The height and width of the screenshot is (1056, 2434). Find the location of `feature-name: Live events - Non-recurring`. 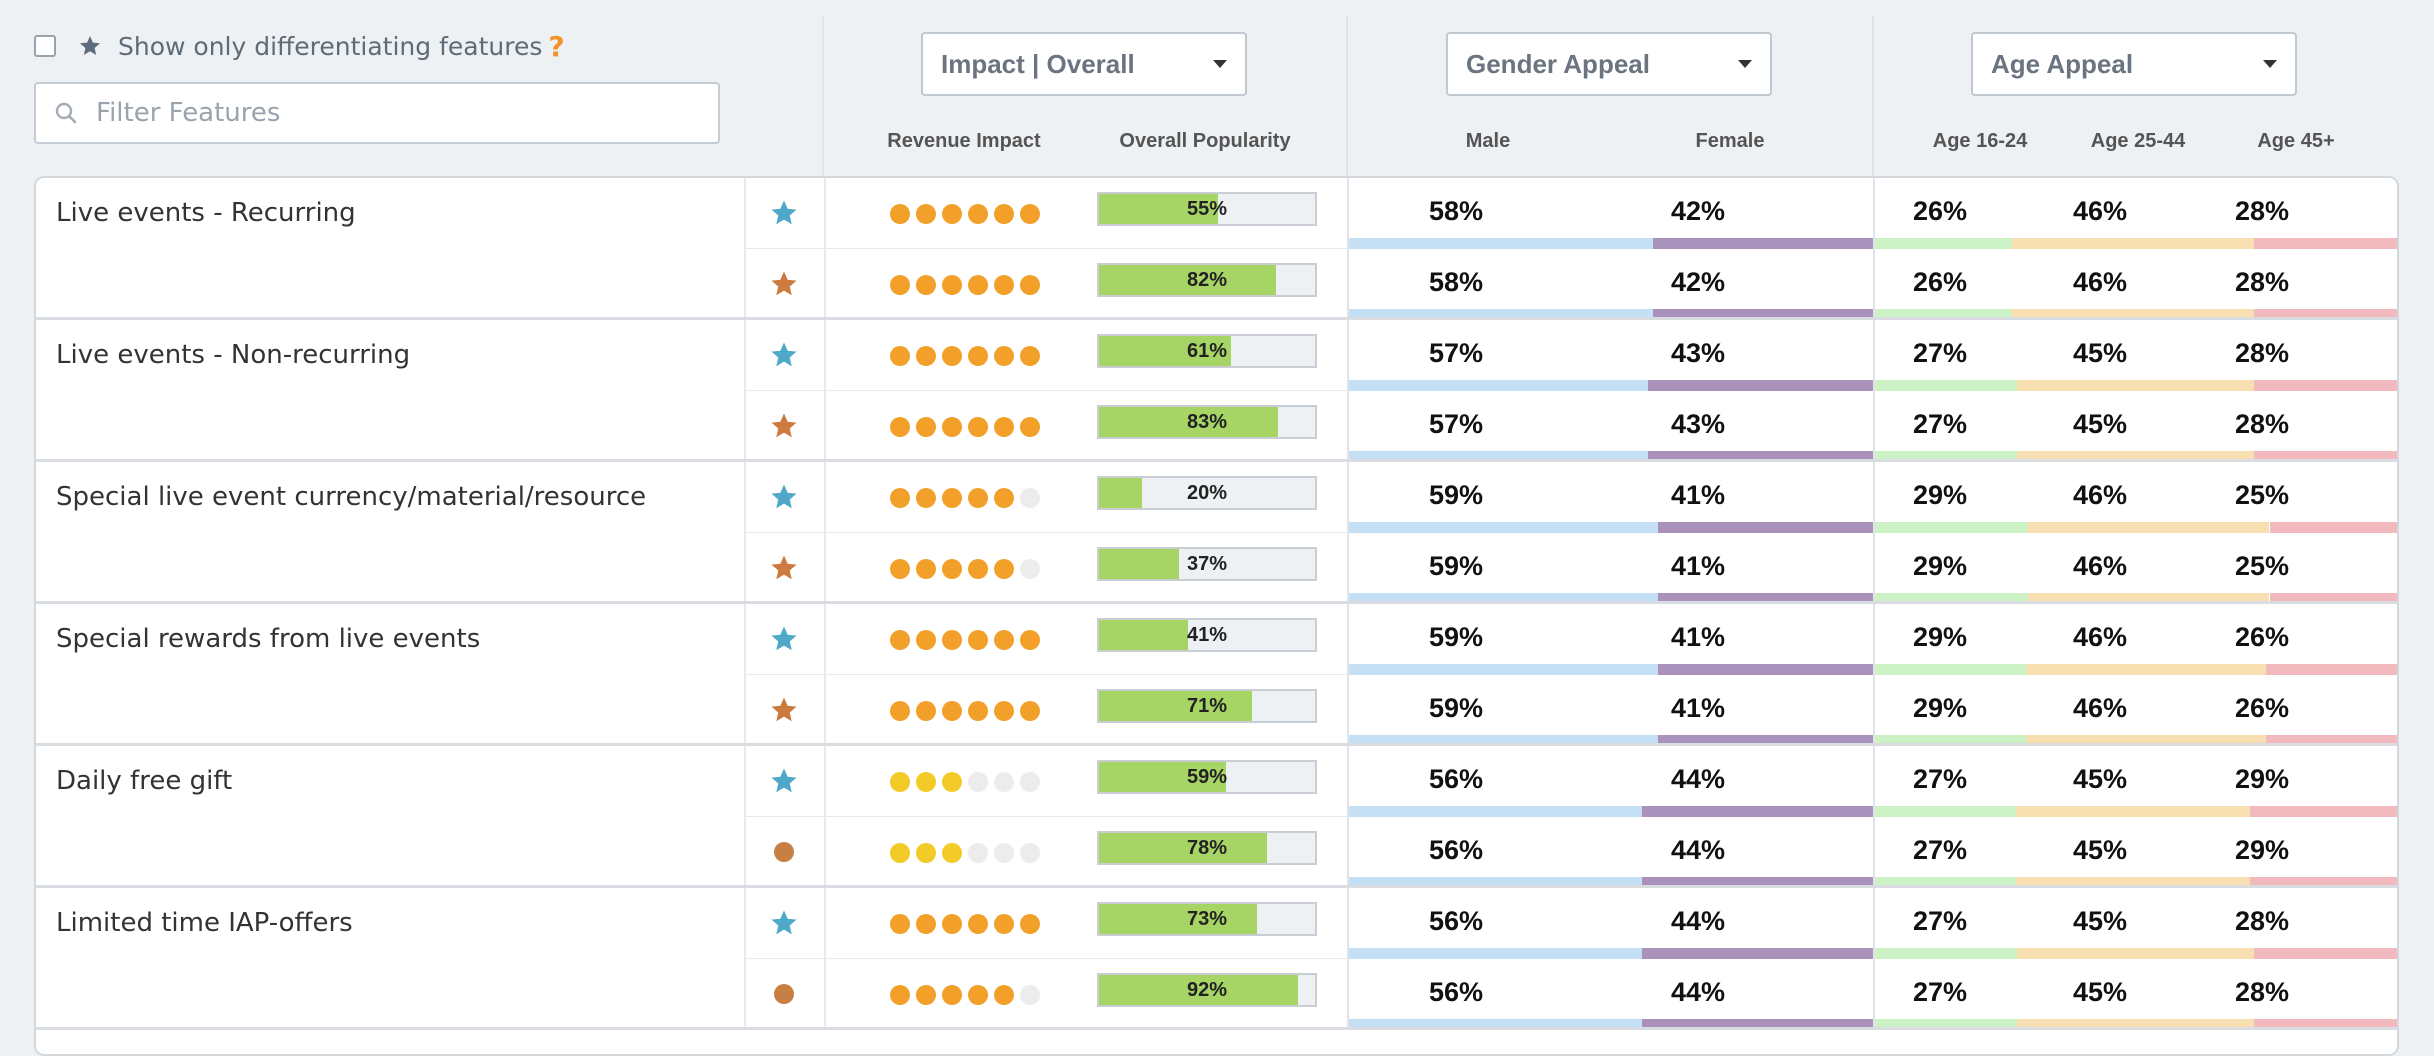

feature-name: Live events - Non-recurring is located at coordinates (233, 355).